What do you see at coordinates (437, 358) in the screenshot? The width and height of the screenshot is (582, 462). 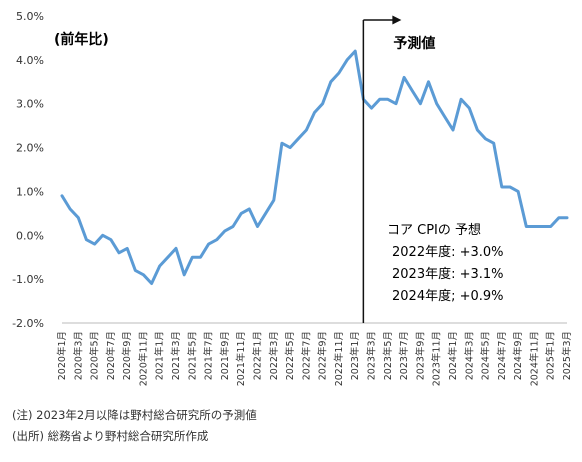 I see `x-tick-label: 2023年11月` at bounding box center [437, 358].